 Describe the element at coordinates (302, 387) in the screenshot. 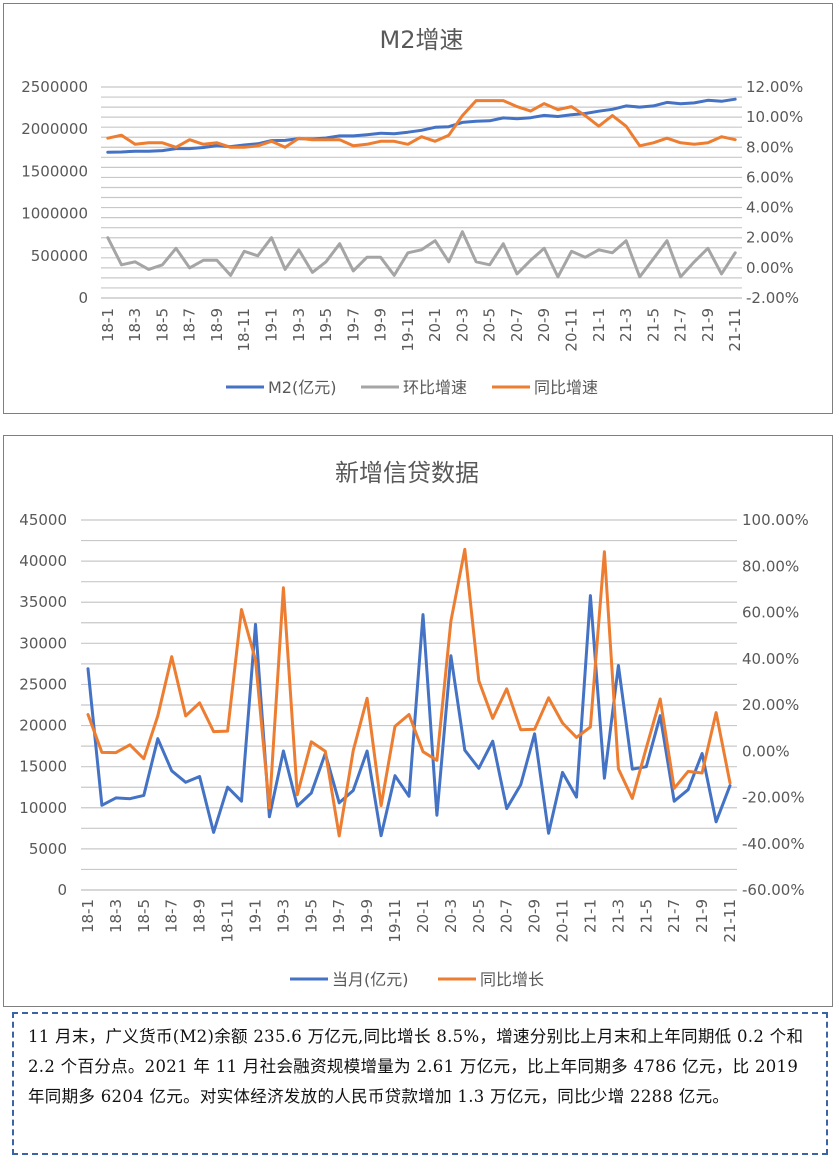

I see `legend-label: M2(亿元)` at that location.